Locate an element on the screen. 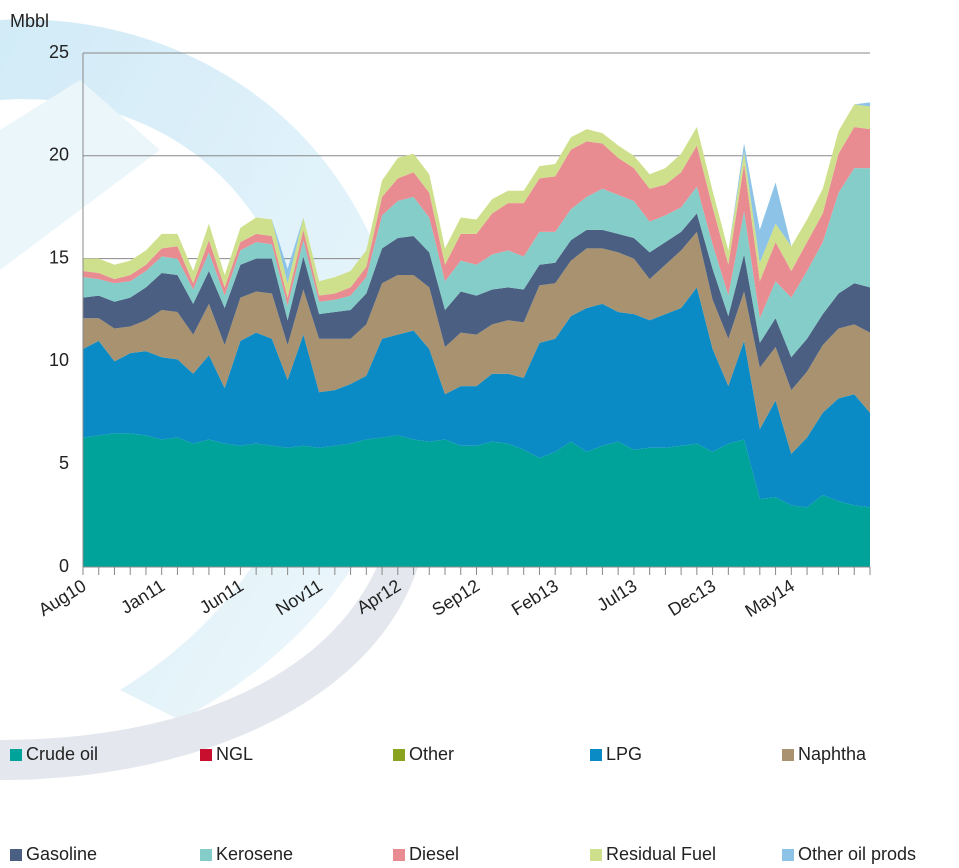 The width and height of the screenshot is (959, 868). area is located at coordinates (476, 500).